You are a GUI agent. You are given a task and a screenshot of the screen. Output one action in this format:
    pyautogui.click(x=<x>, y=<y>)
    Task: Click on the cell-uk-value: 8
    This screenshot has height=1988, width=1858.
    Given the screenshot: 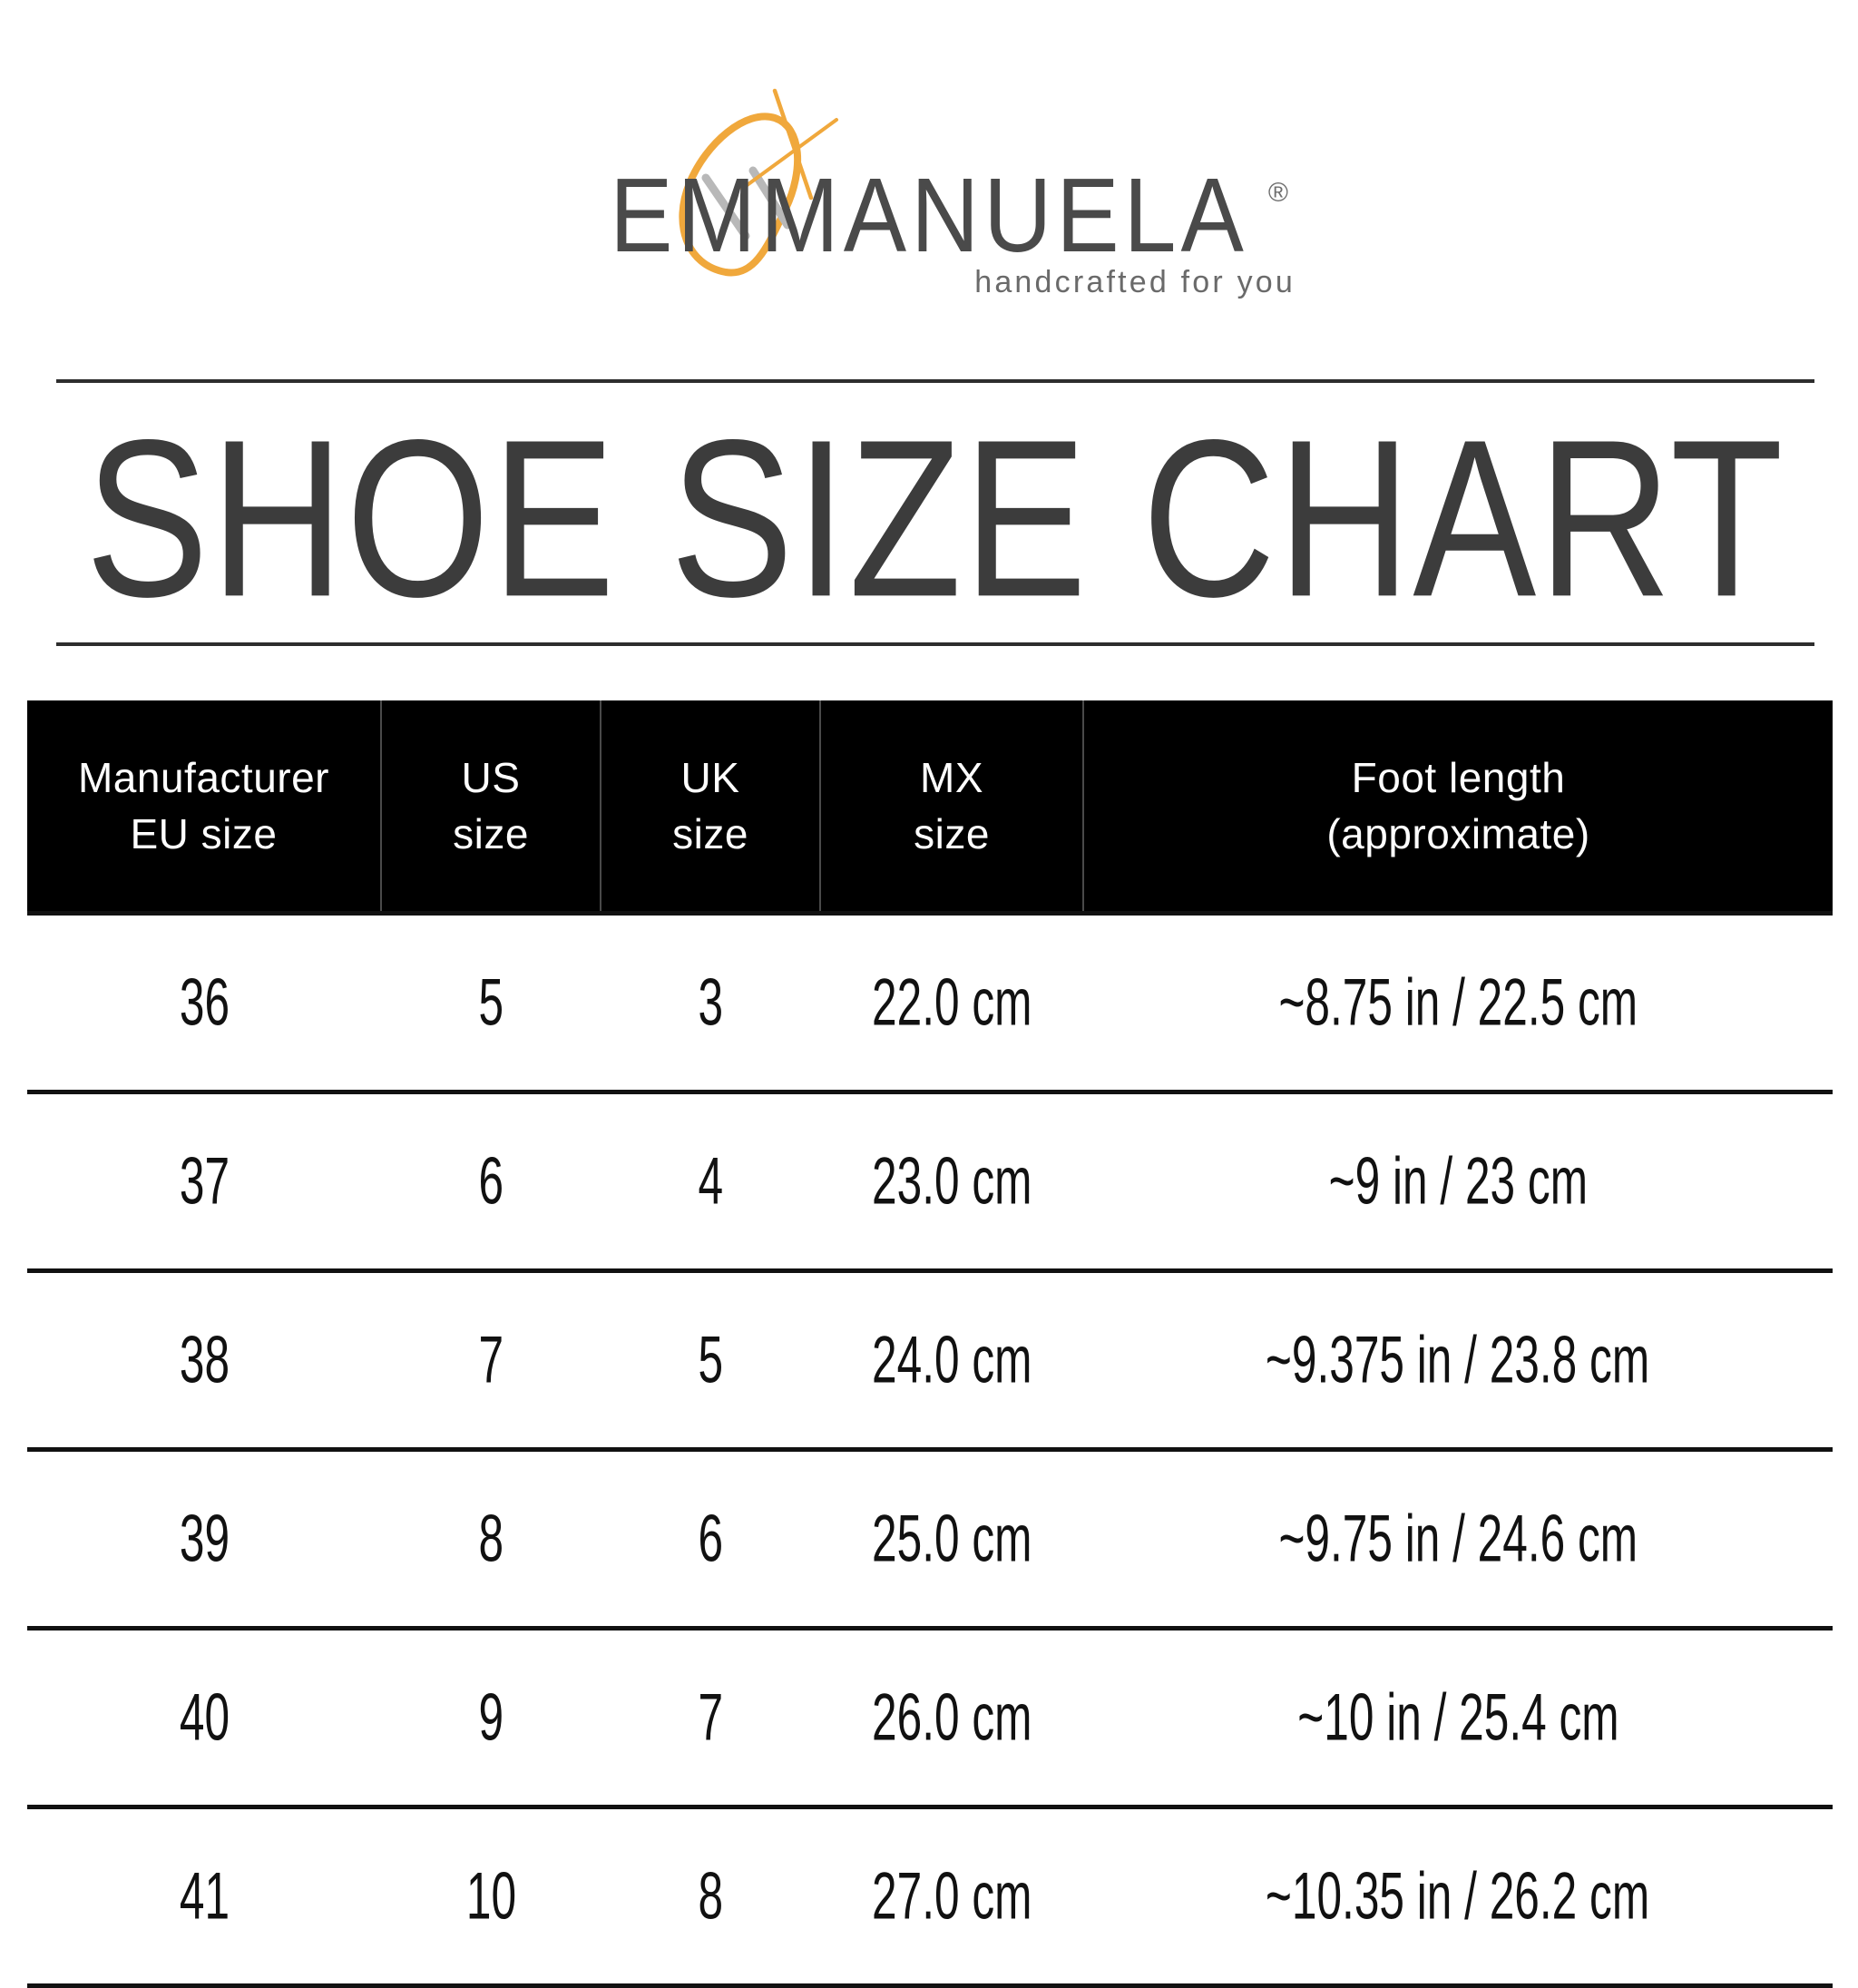 What is the action you would take?
    pyautogui.click(x=710, y=1896)
    